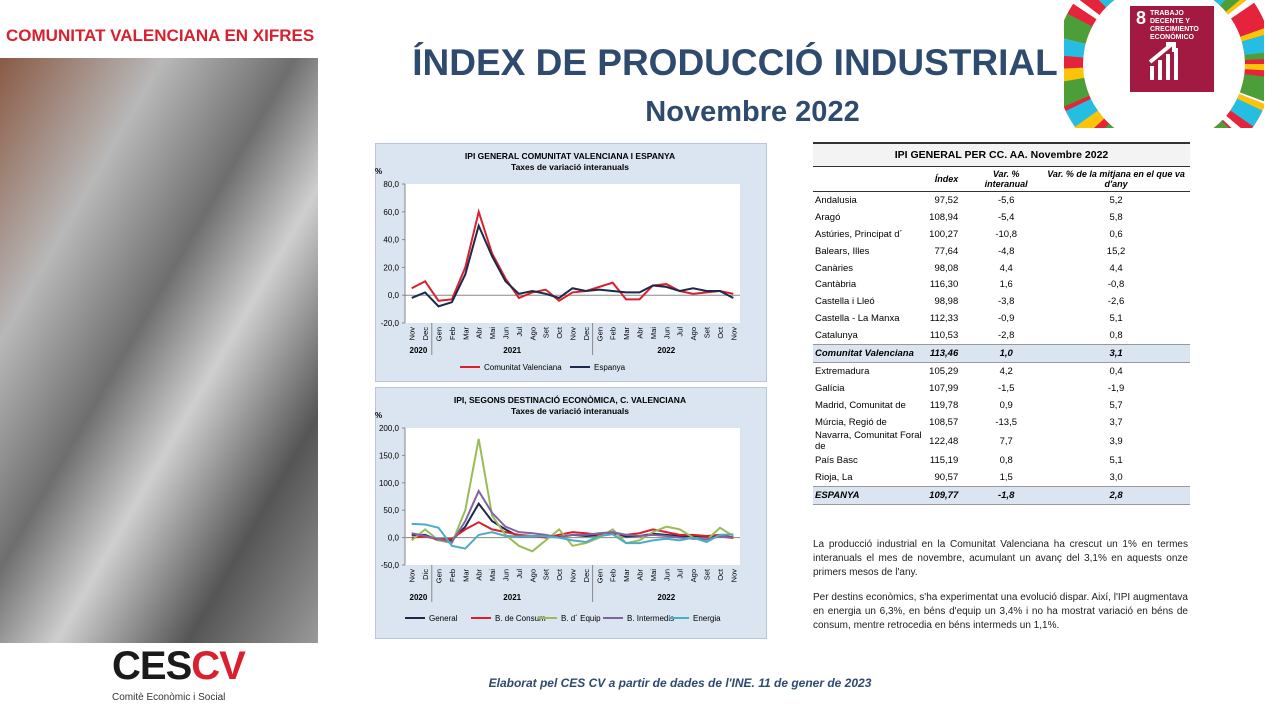 Image resolution: width=1266 pixels, height=714 pixels. What do you see at coordinates (218, 666) in the screenshot?
I see `logo-cv: CV` at bounding box center [218, 666].